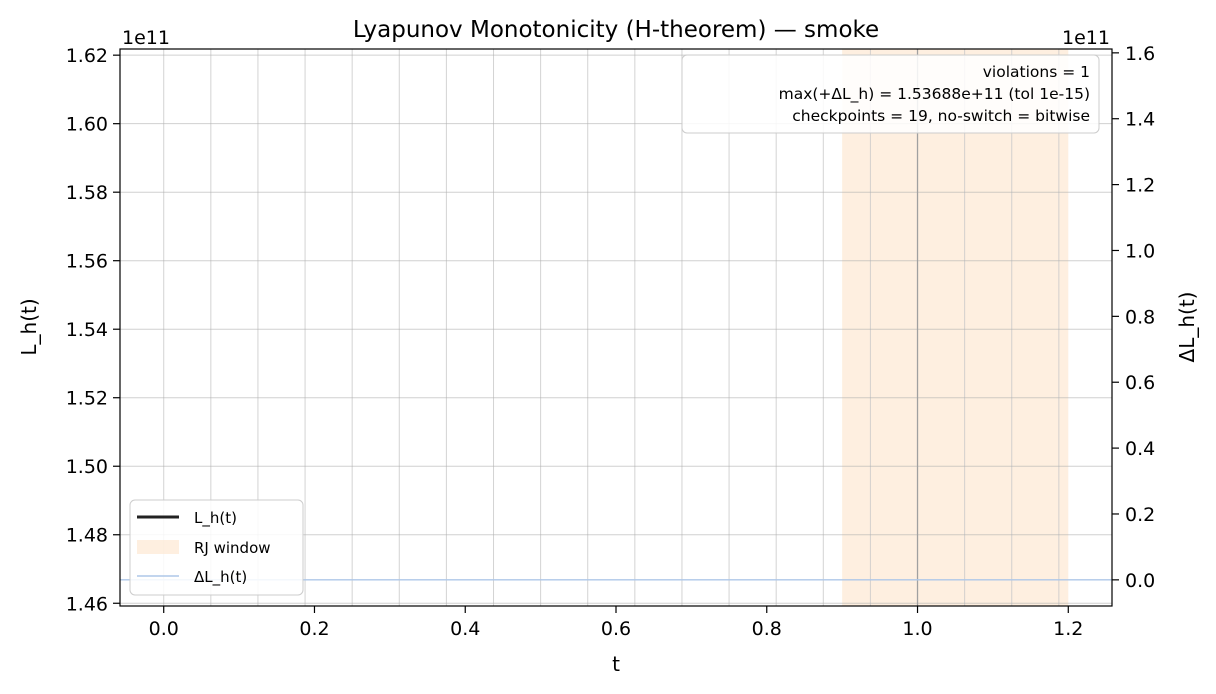 Image resolution: width=1216 pixels, height=694 pixels. Describe the element at coordinates (941, 116) in the screenshot. I see `stats-line-checkpoints: checkpoints = 19, no-switch = bitwise` at that location.